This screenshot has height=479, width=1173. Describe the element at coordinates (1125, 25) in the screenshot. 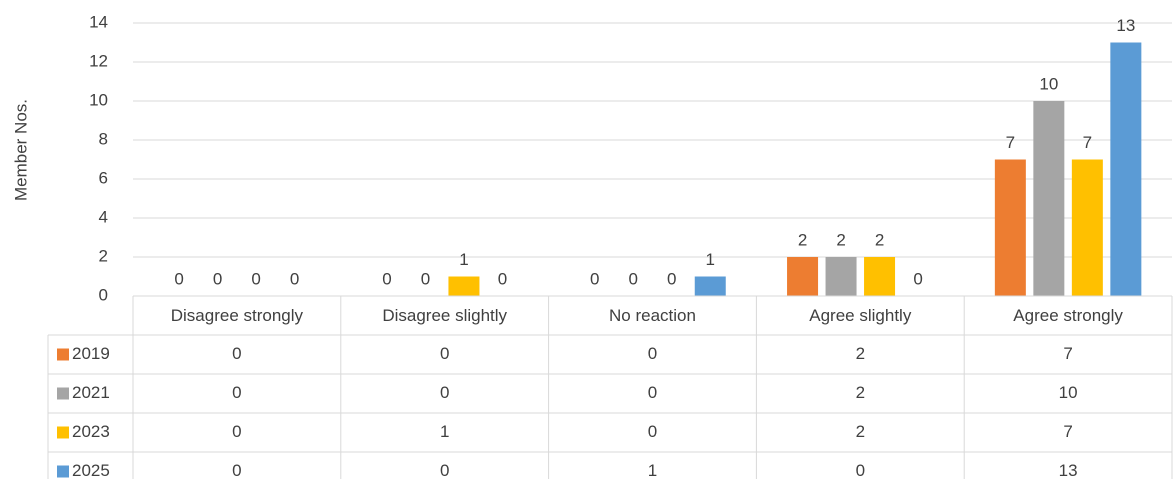

I see `data-label: 13` at that location.